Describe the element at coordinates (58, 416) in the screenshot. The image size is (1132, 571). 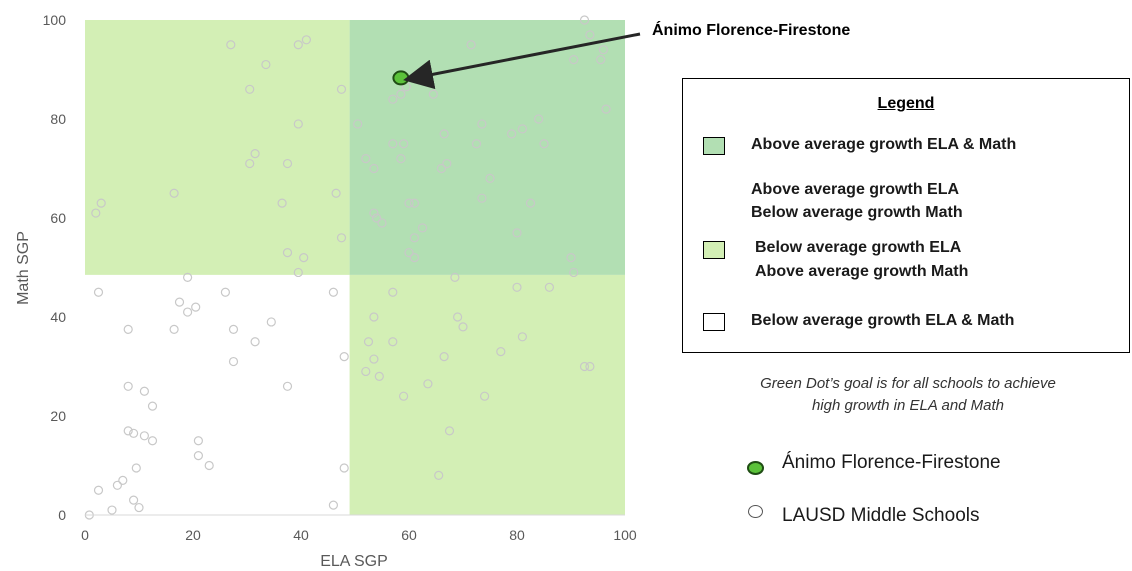
I see `y-tick-label: 20` at that location.